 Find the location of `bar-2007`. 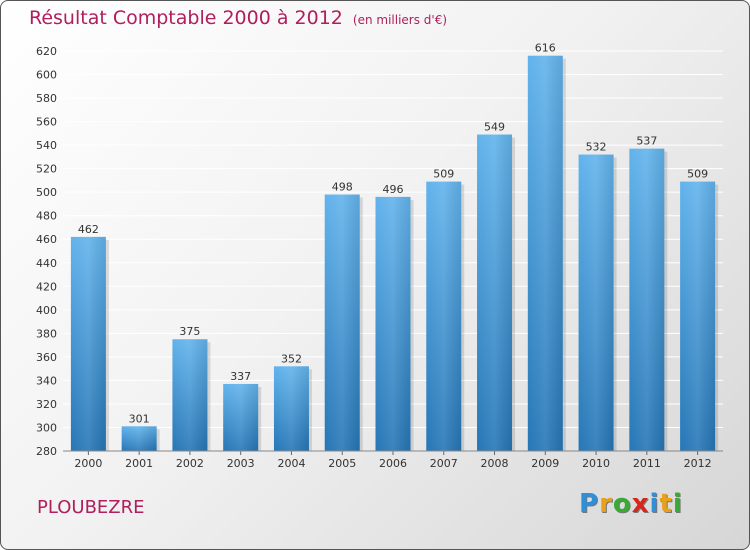

bar-2007 is located at coordinates (445, 316).